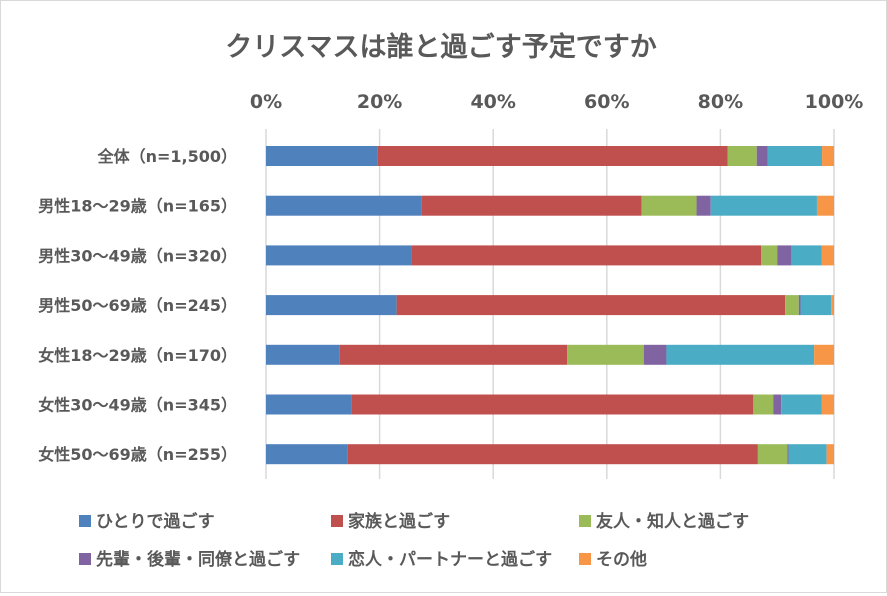 The width and height of the screenshot is (887, 596). What do you see at coordinates (137, 355) in the screenshot?
I see `category-label: 女性18〜29歳（n=170）` at bounding box center [137, 355].